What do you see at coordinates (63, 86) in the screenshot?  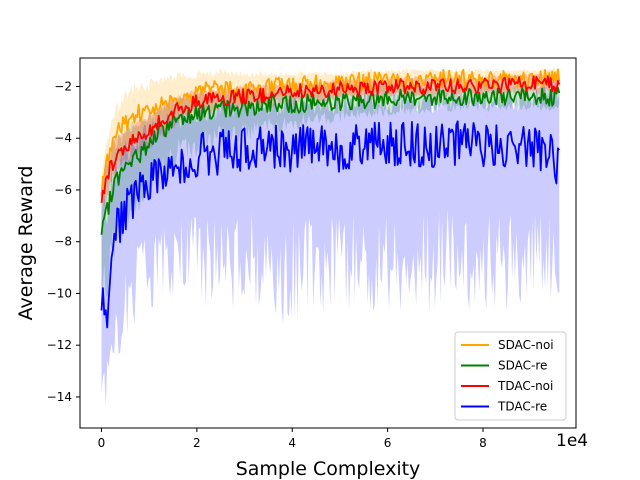 I see `y-tick-label: −2` at bounding box center [63, 86].